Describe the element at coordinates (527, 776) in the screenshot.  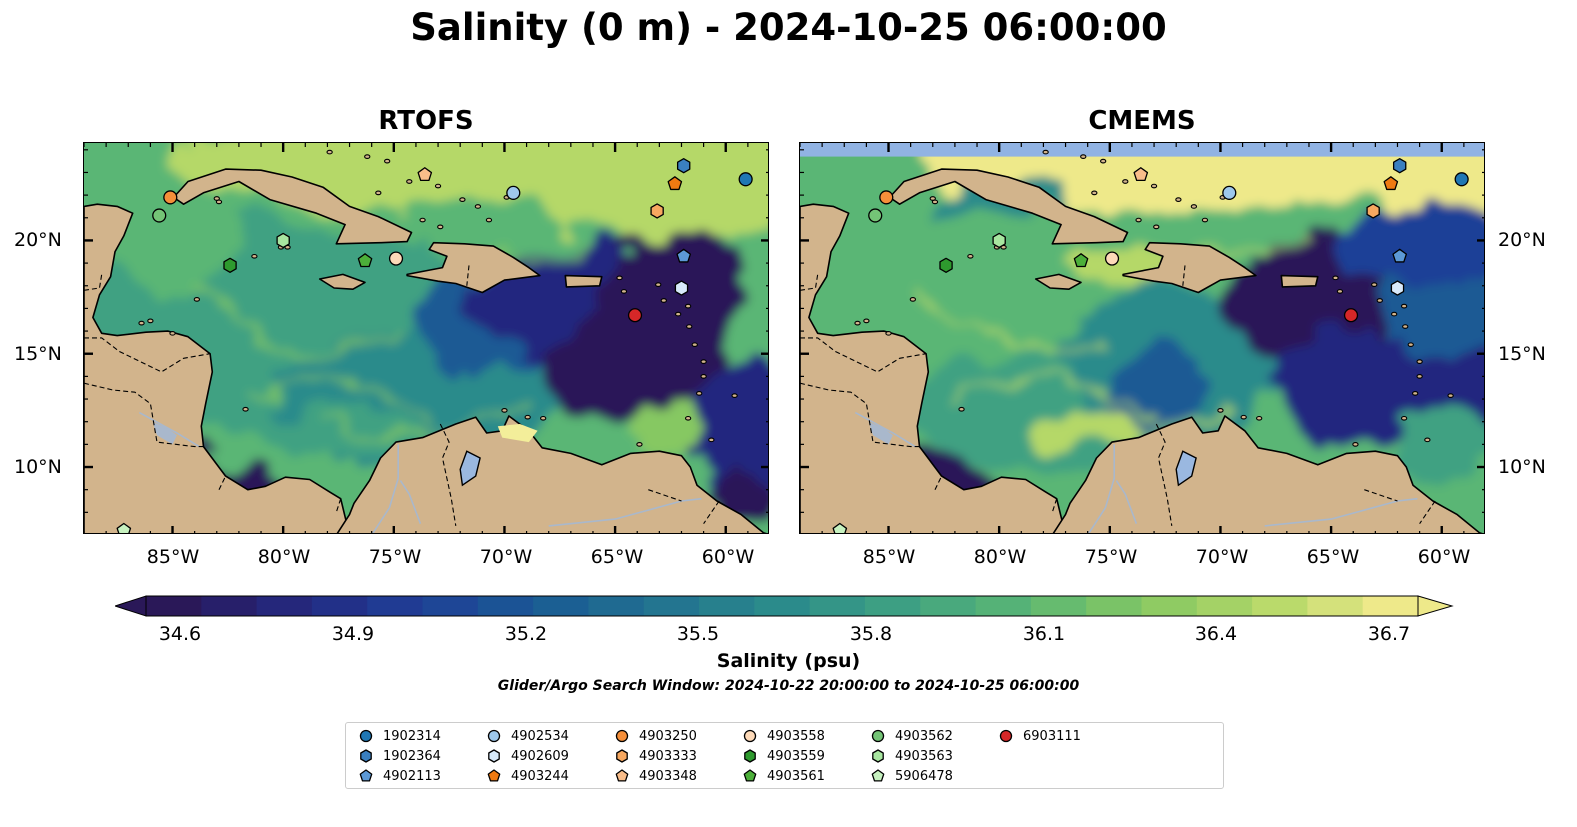
I see `legend-item: 4903244` at that location.